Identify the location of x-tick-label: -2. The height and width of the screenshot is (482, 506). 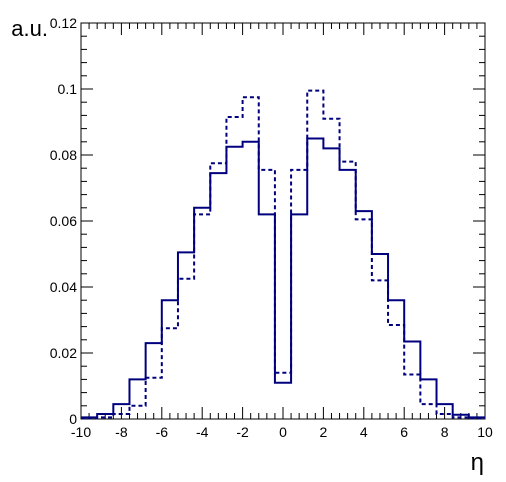
(242, 432).